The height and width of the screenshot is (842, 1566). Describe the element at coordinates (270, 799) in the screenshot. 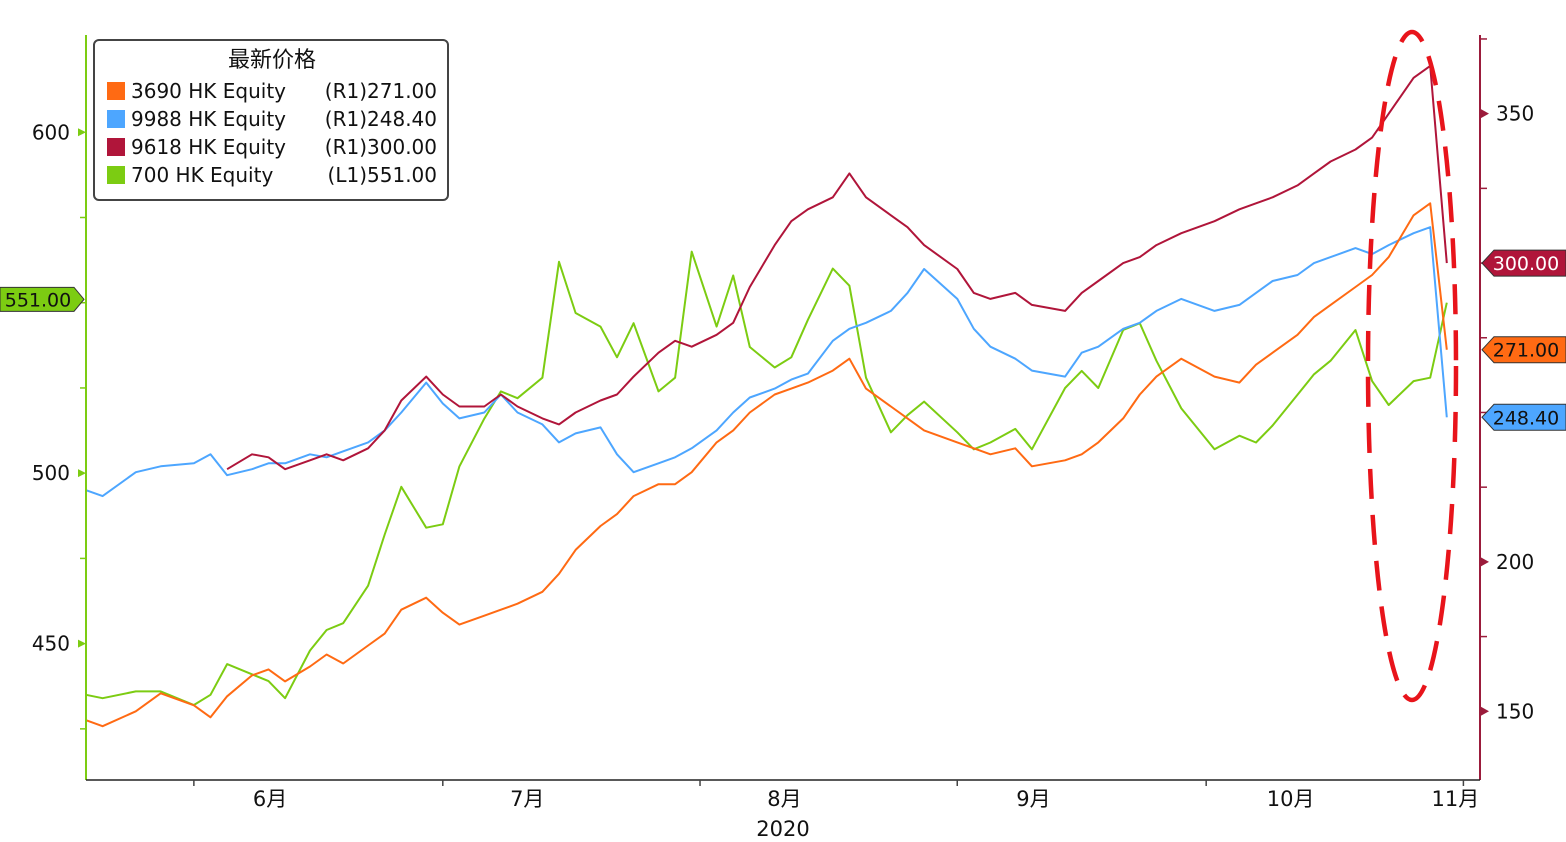

I see `x-tick-label: 6月` at that location.